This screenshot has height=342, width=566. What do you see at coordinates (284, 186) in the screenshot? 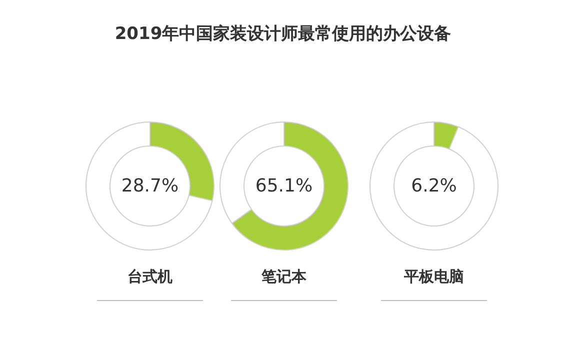
I see `text: 65.1%` at bounding box center [284, 186].